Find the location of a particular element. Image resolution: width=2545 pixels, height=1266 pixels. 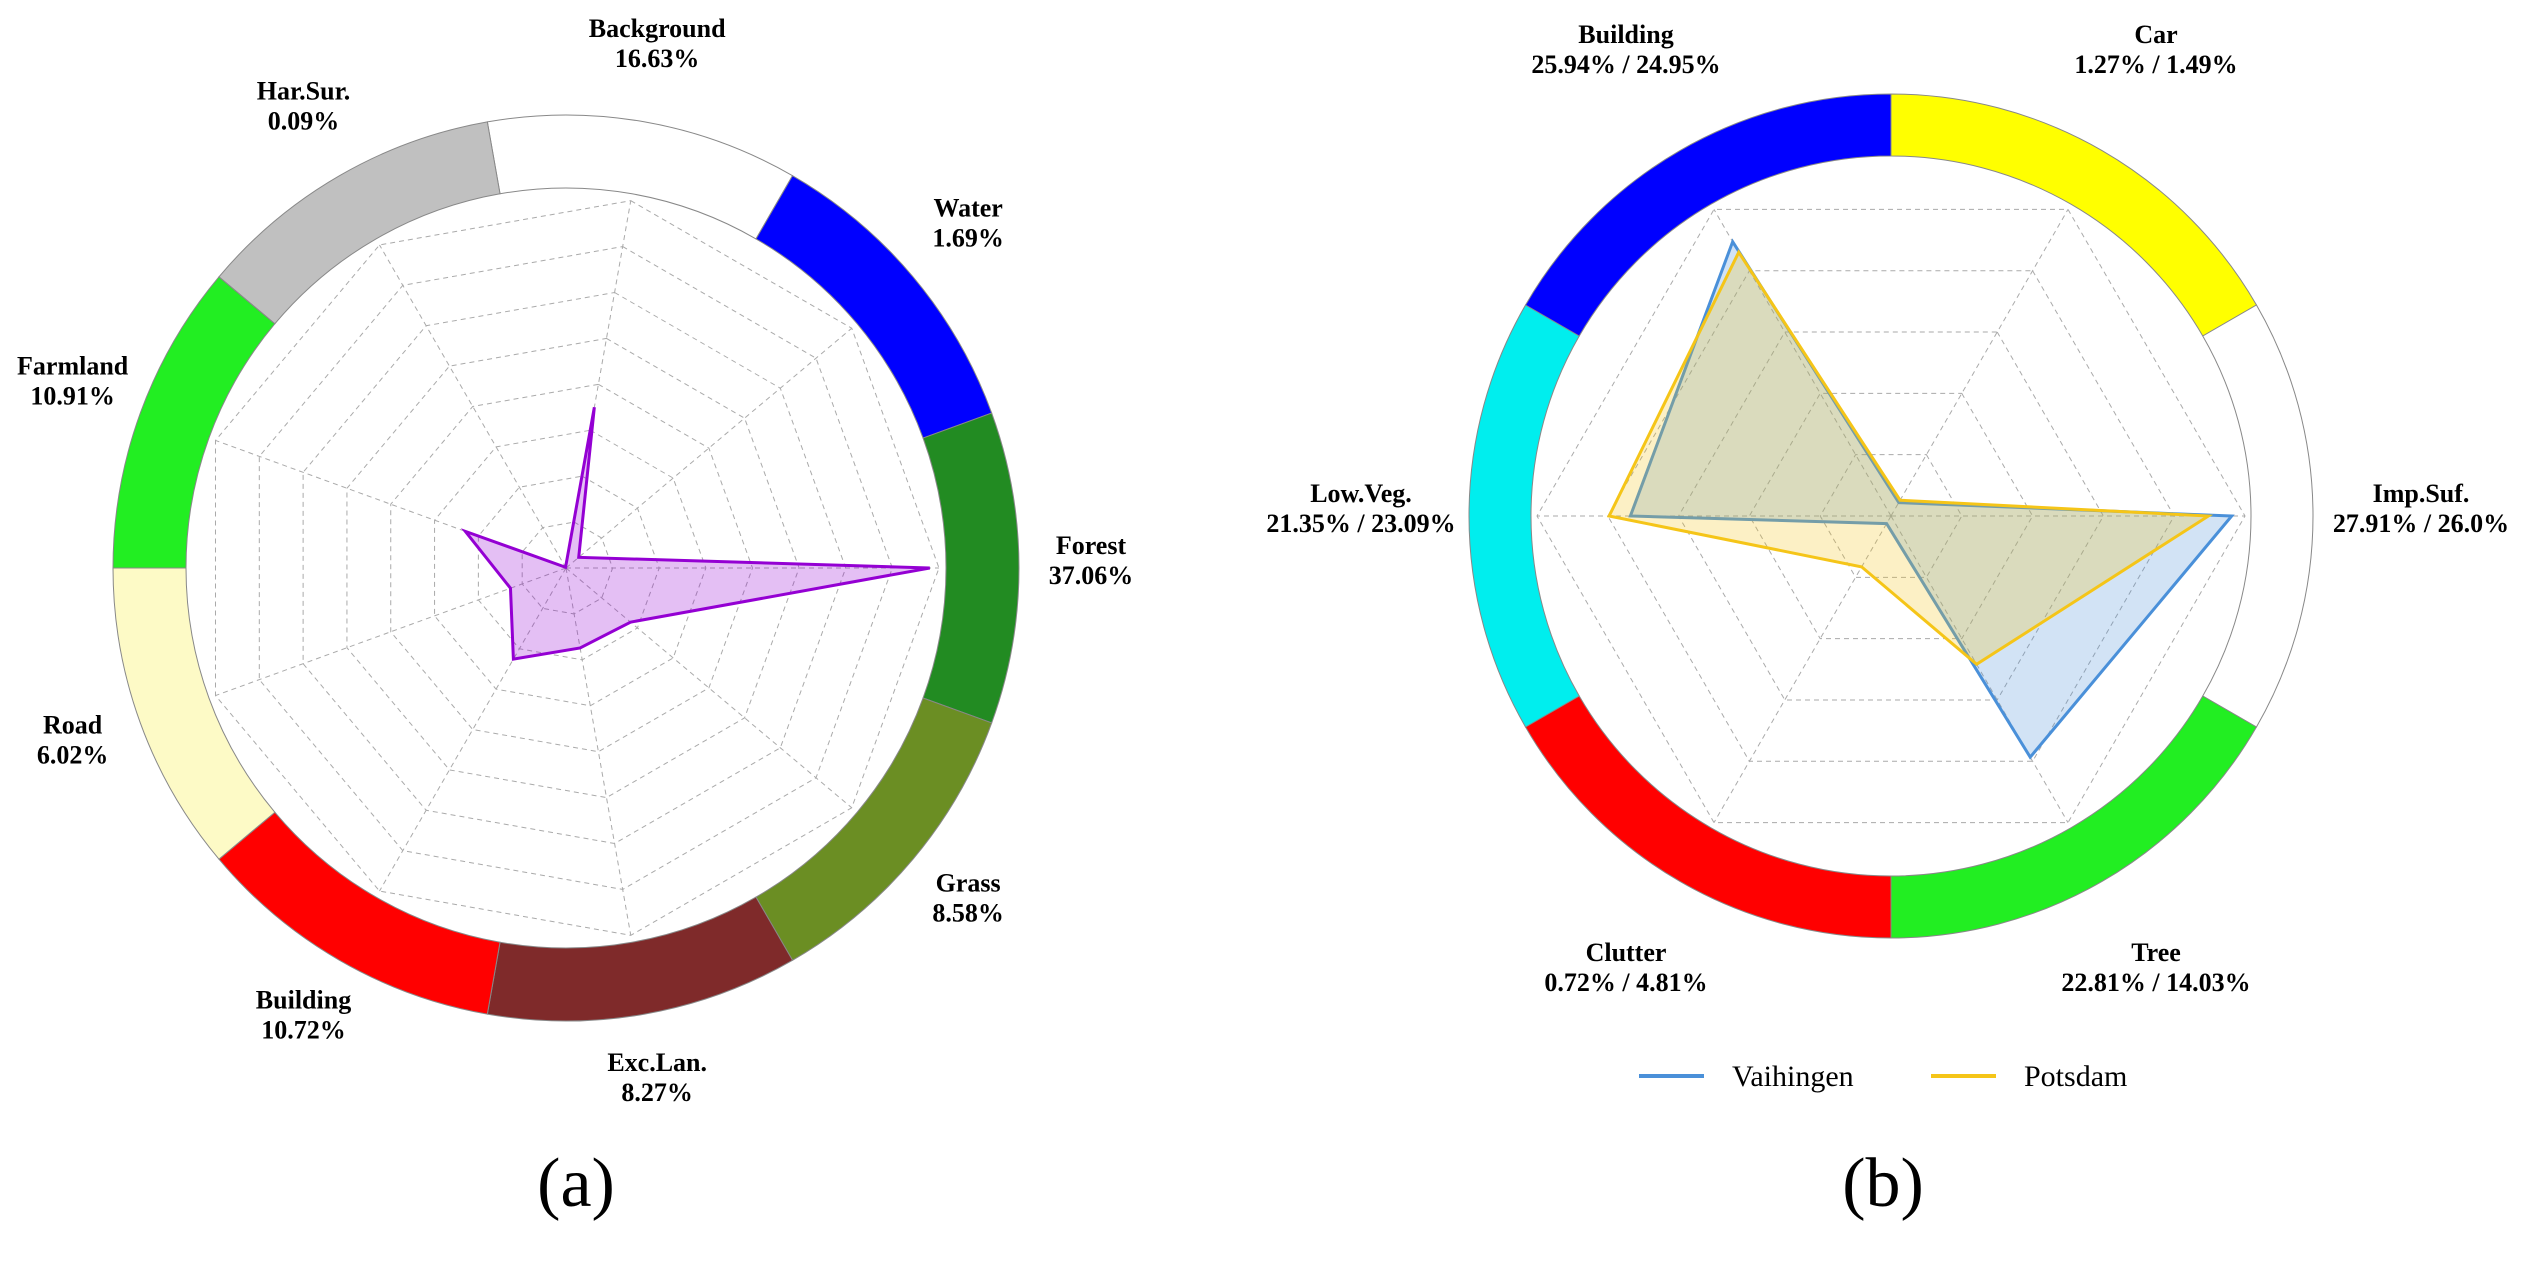

value-label: 22.81% is located at coordinates (2103, 982).